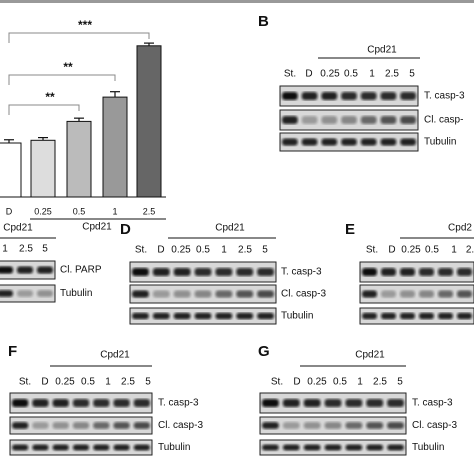  Describe the element at coordinates (181, 250) in the screenshot. I see `lane-label: 0.25` at that location.